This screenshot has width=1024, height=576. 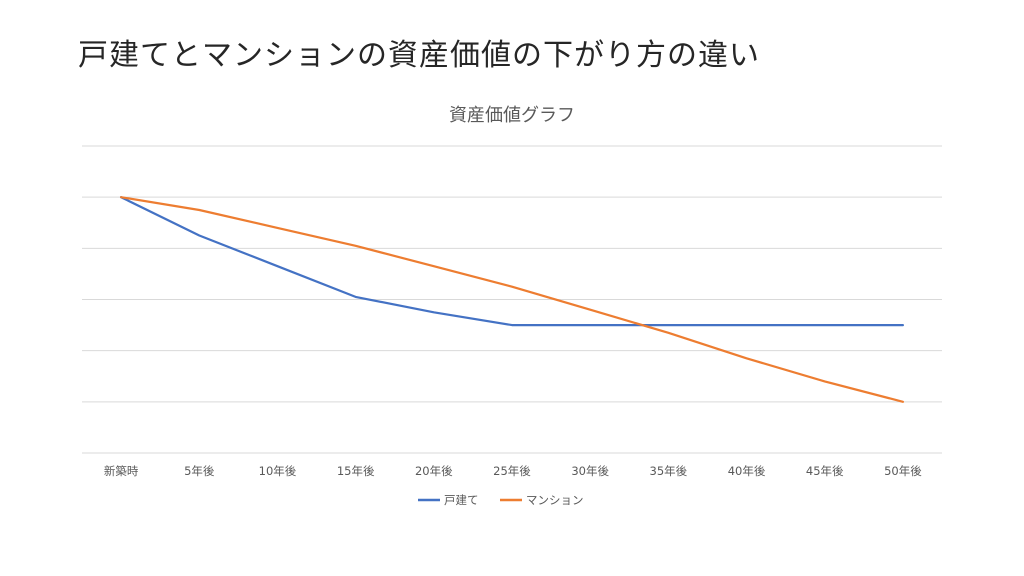 I want to click on x-tick-label: 50年後, so click(x=903, y=471).